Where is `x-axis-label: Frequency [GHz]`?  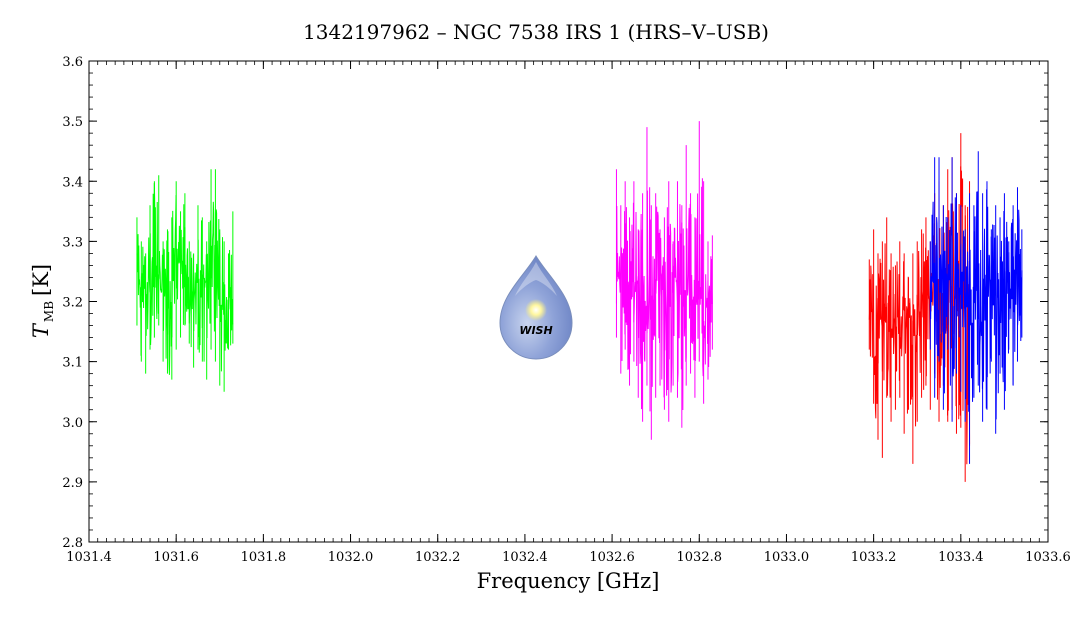 x-axis-label: Frequency [GHz] is located at coordinates (568, 581).